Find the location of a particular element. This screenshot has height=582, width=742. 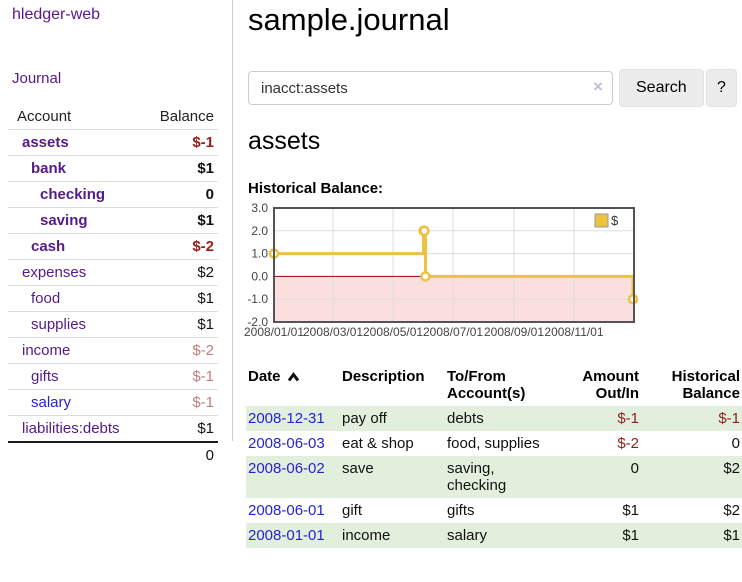

y-tick-label: 1.0 is located at coordinates (259, 254).